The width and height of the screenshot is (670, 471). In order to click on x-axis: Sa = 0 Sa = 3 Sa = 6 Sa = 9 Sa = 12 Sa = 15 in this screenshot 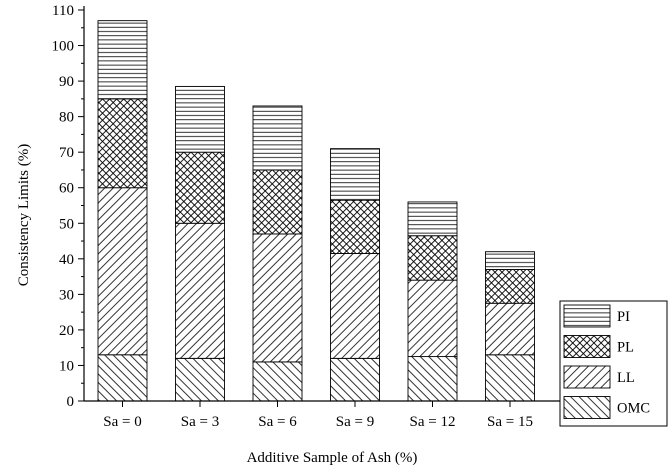, I will do `click(337, 415)`.